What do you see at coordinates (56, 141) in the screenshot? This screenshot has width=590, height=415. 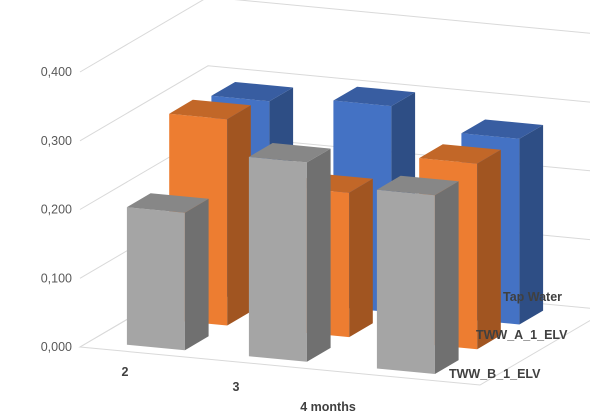 I see `y-tick-label: 0,300` at bounding box center [56, 141].